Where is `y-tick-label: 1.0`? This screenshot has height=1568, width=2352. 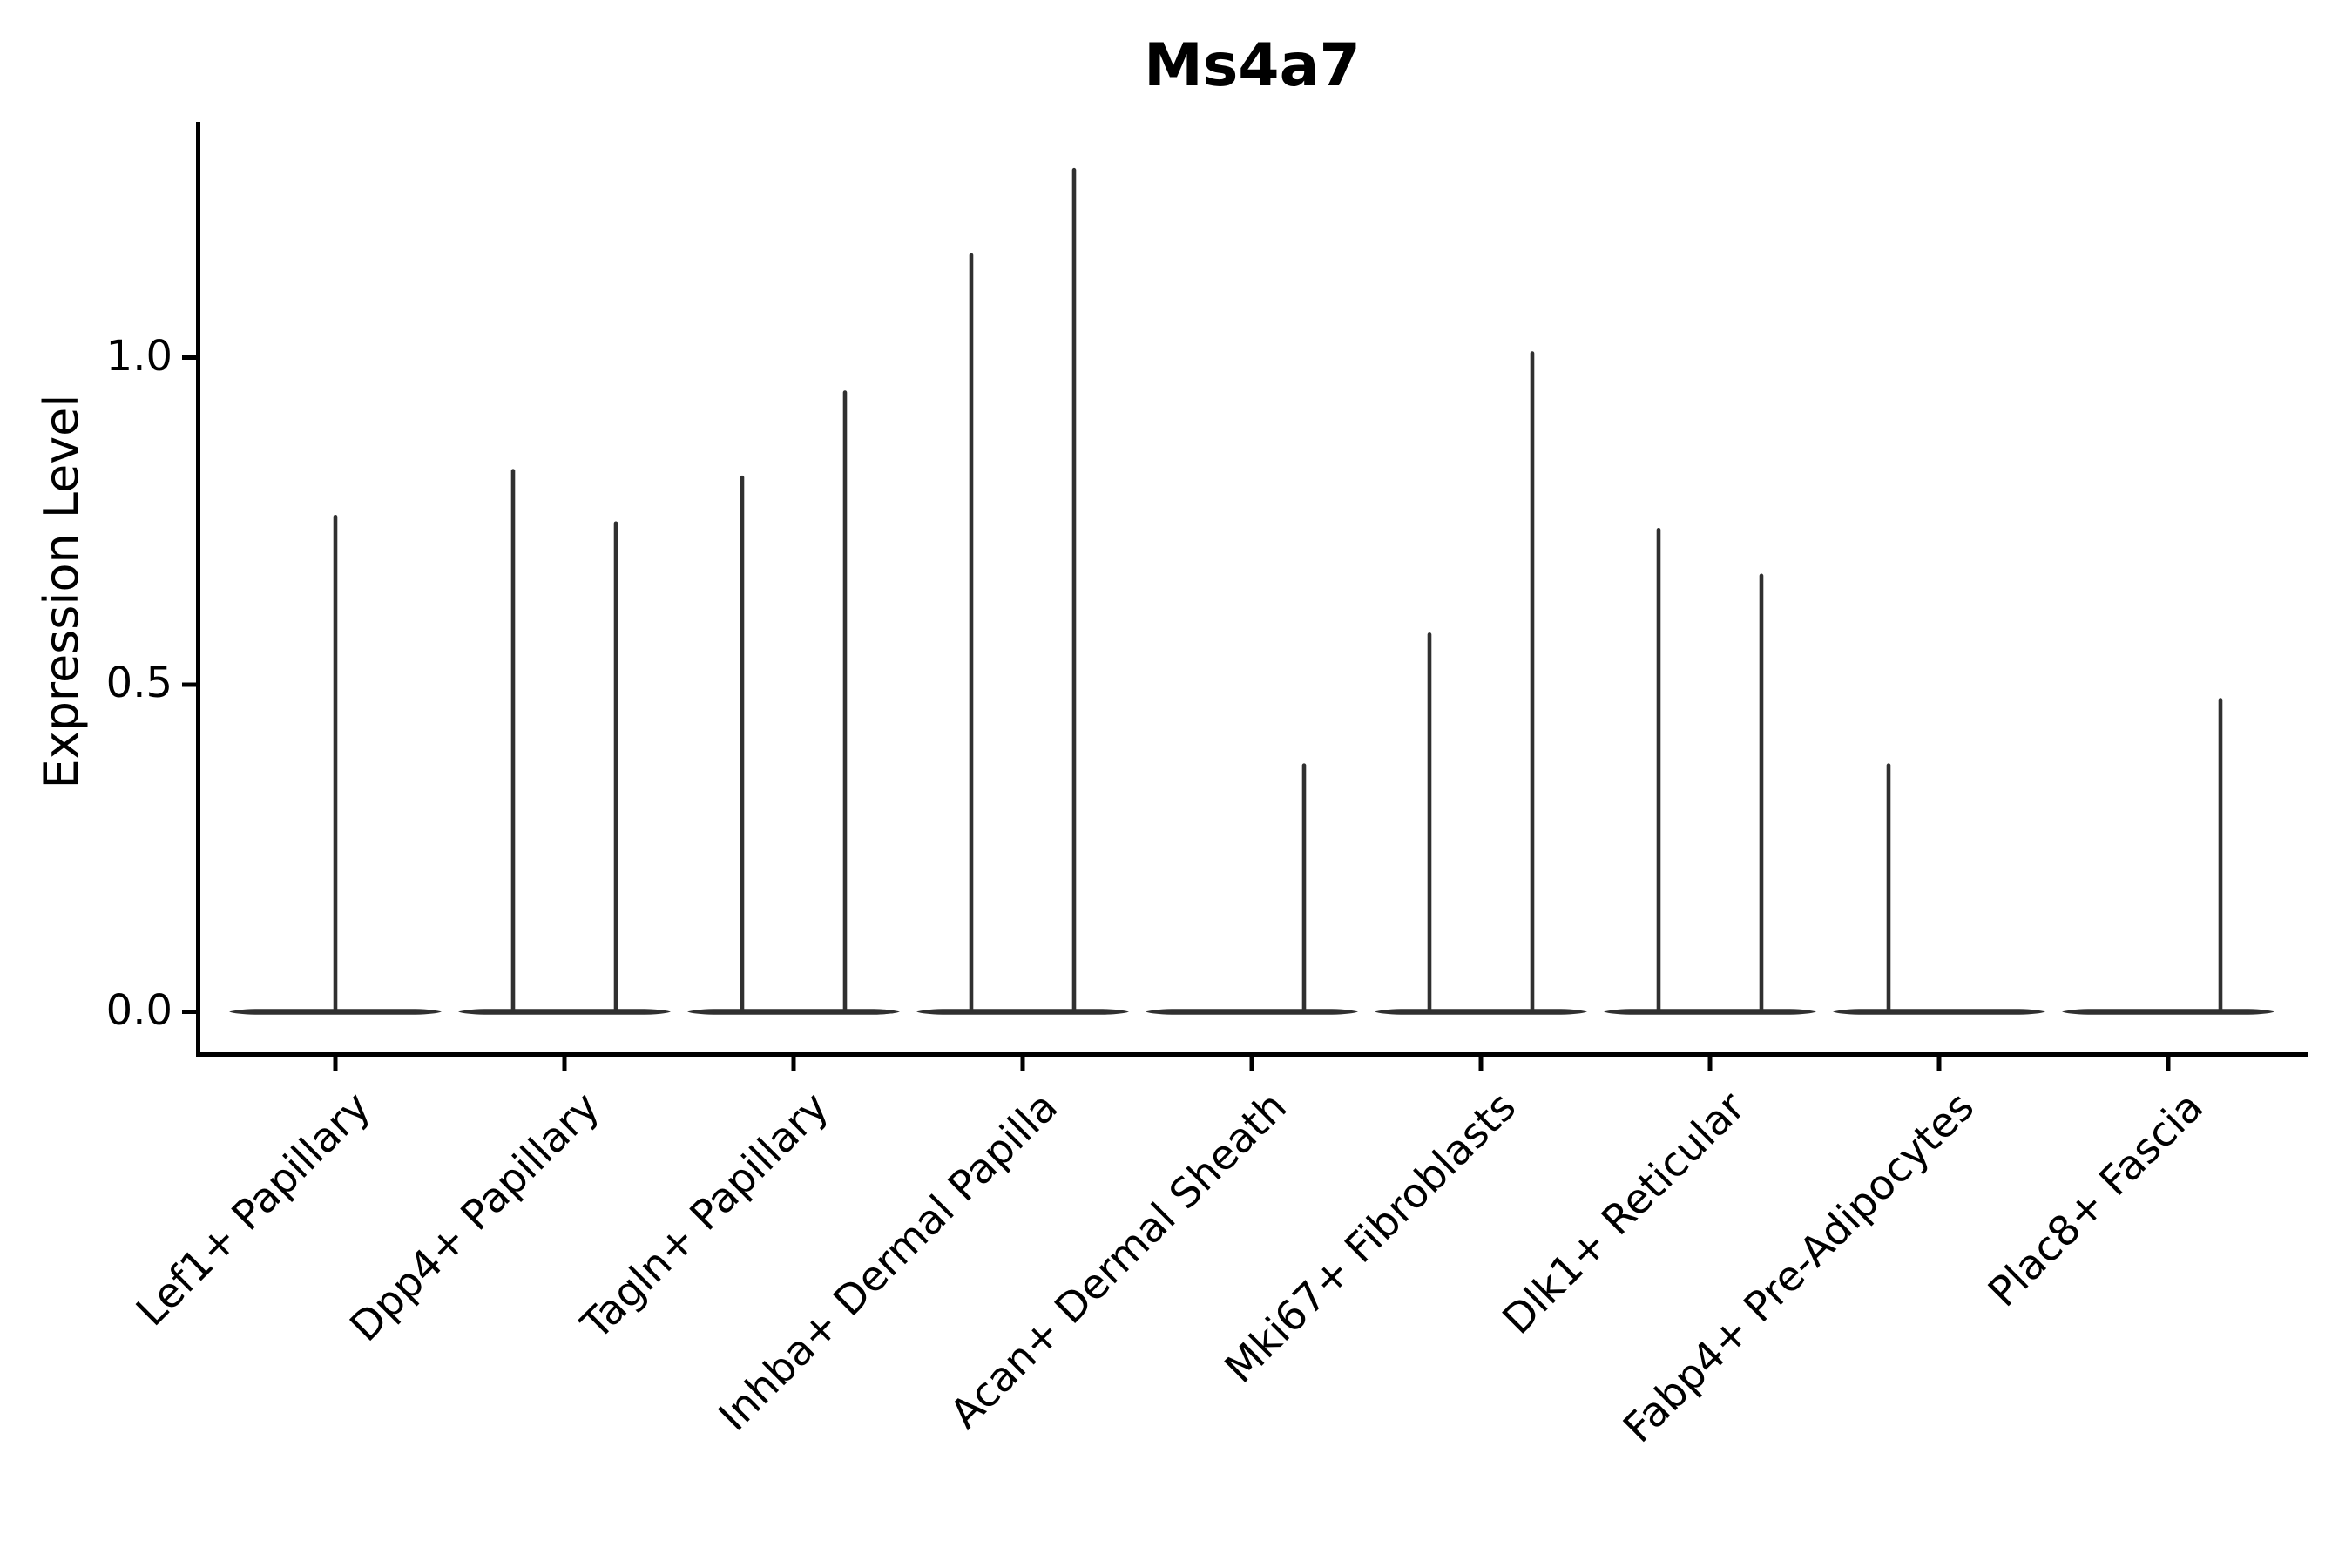
y-tick-label: 1.0 is located at coordinates (138, 356).